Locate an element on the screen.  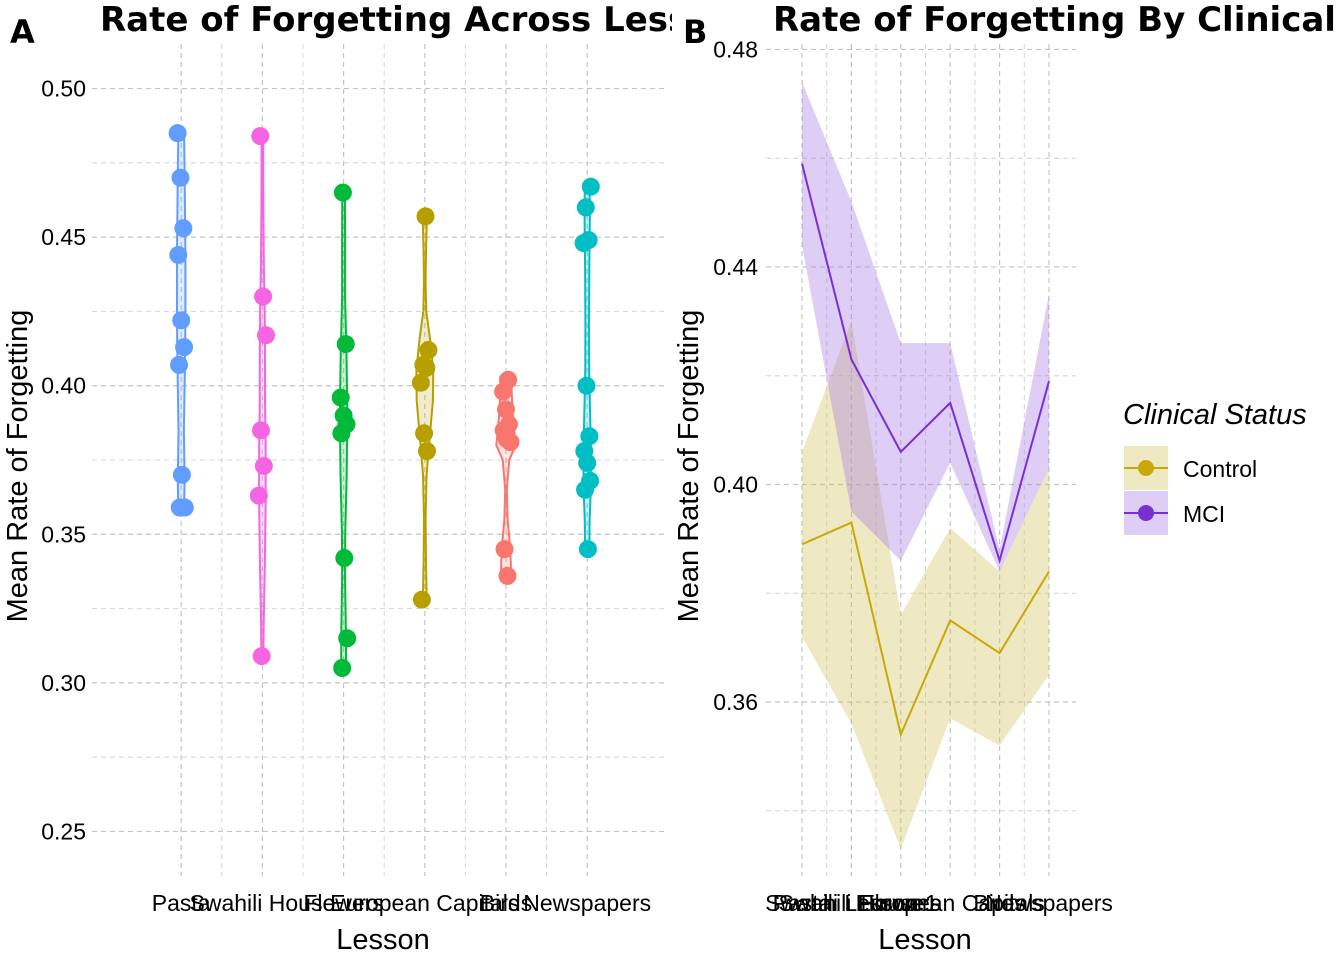
panel-b-y-tick-label: 0.48 is located at coordinates (735, 49).